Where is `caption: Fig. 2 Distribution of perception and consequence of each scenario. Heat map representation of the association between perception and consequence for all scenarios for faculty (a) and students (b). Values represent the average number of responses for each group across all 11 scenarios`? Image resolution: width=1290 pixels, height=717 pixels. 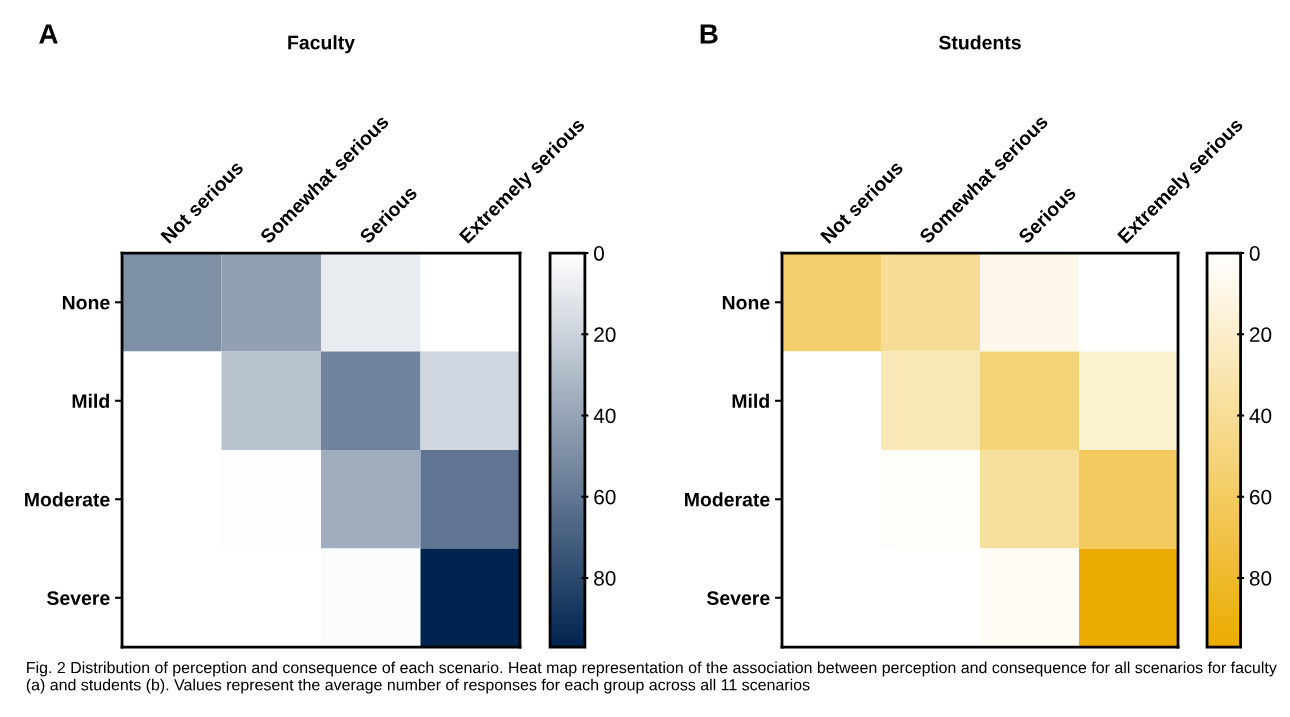
caption: Fig. 2 Distribution of perception and consequence of each scenario. Heat map representation of the association between perception and consequence for all scenarios for faculty (a) and students (b). Values represent the average number of responses for each group across all 11 scenarios is located at coordinates (651, 677).